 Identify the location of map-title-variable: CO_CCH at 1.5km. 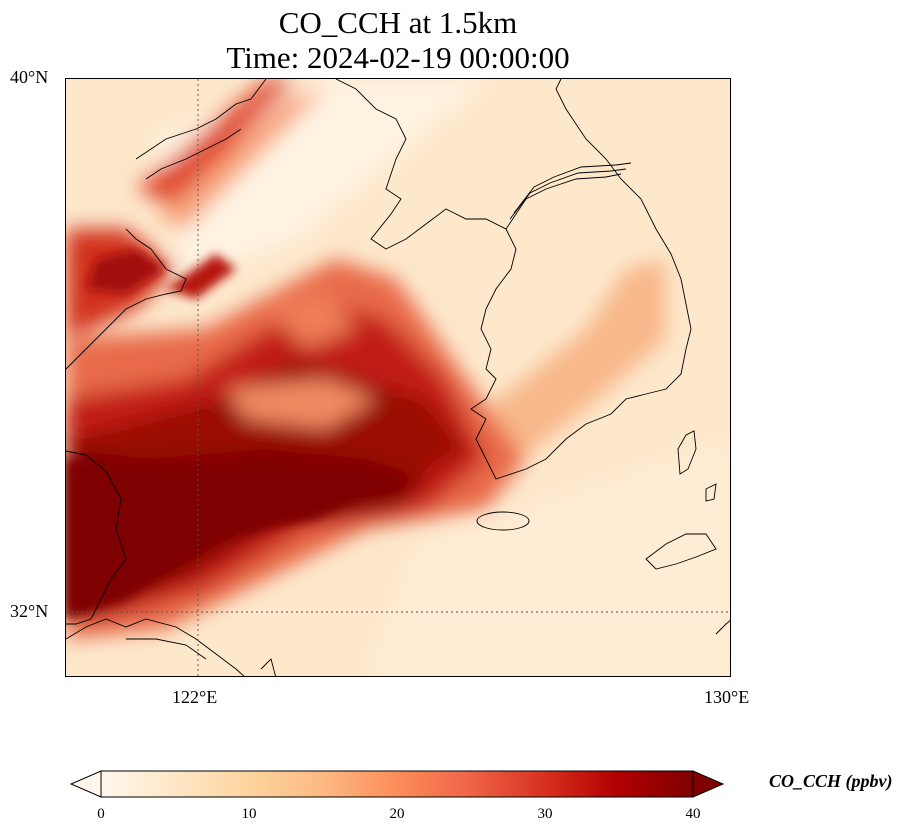
(398, 22).